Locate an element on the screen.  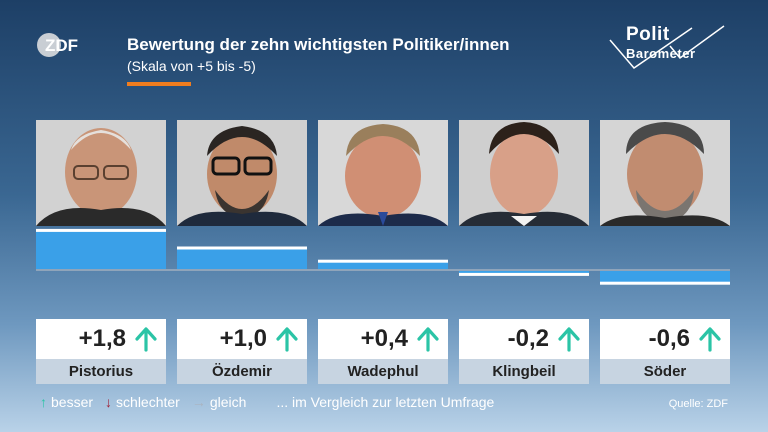
politbarometer-checkmark-icon is located at coordinates (667, 47).